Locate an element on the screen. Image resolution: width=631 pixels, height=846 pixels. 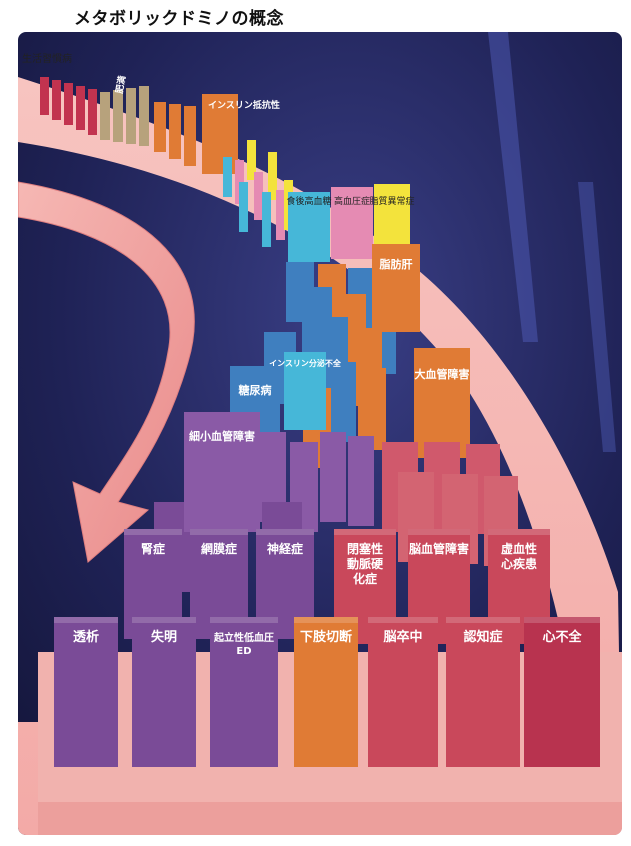
row2-item-2-label: 神経症 is located at coordinates (285, 548).